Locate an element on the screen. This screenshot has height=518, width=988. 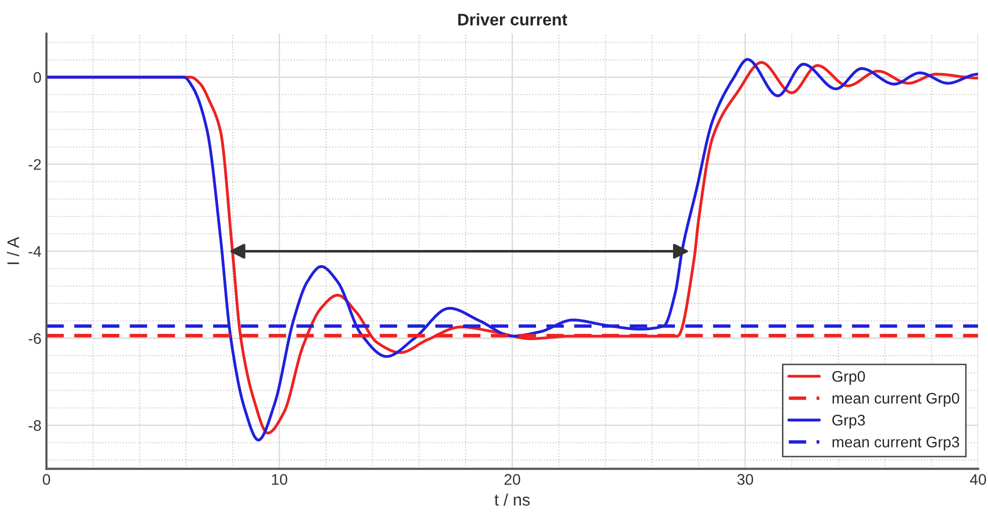
x-tick-label: 30 is located at coordinates (745, 479).